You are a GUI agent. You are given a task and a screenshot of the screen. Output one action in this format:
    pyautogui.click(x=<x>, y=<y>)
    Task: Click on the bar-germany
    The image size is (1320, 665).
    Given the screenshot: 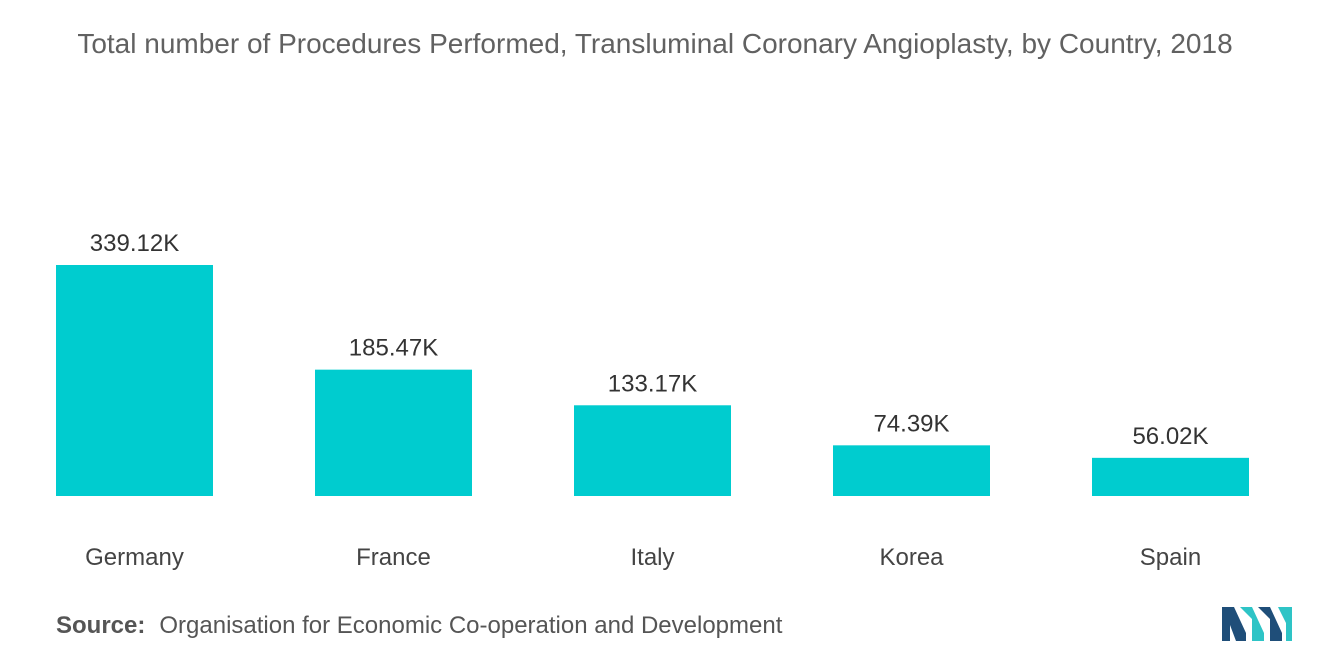 What is the action you would take?
    pyautogui.click(x=134, y=380)
    